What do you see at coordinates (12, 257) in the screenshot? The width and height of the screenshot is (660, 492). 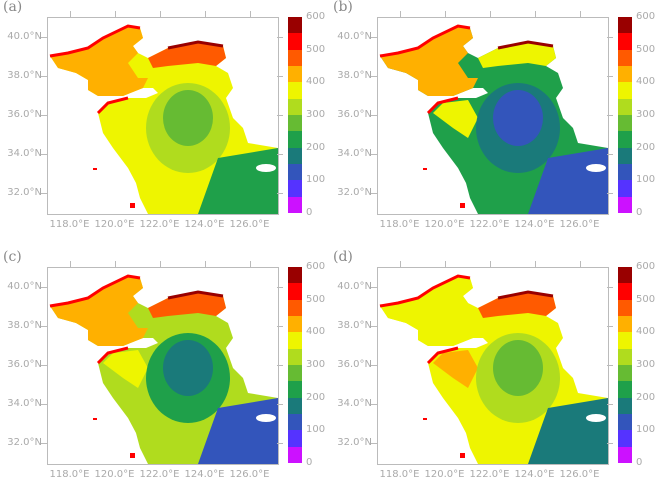 I see `panel-label: (c)` at bounding box center [12, 257].